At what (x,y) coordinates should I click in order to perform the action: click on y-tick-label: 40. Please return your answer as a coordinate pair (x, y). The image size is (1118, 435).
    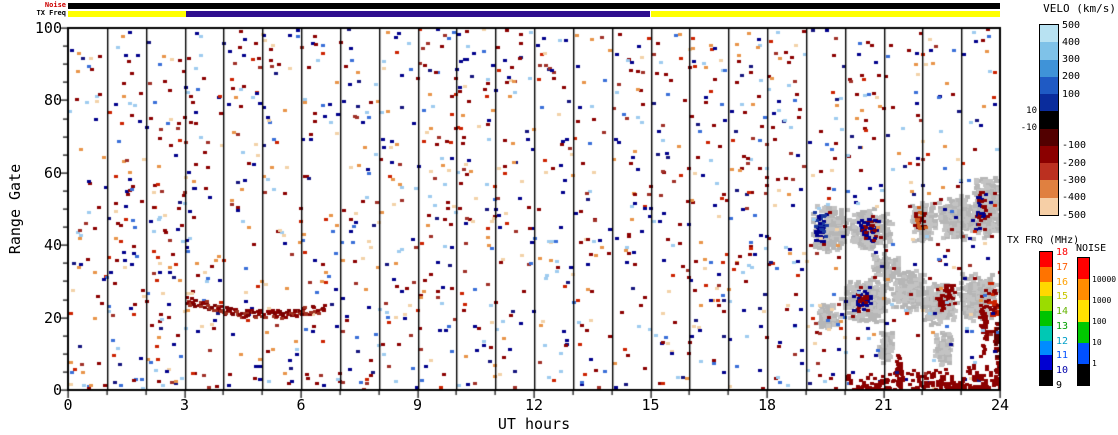
    Looking at the image, I should click on (52, 245).